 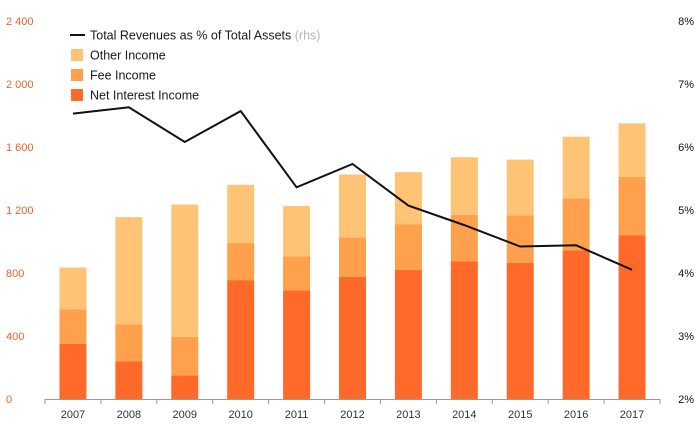 What do you see at coordinates (686, 274) in the screenshot?
I see `y-right-tick-label: 4%` at bounding box center [686, 274].